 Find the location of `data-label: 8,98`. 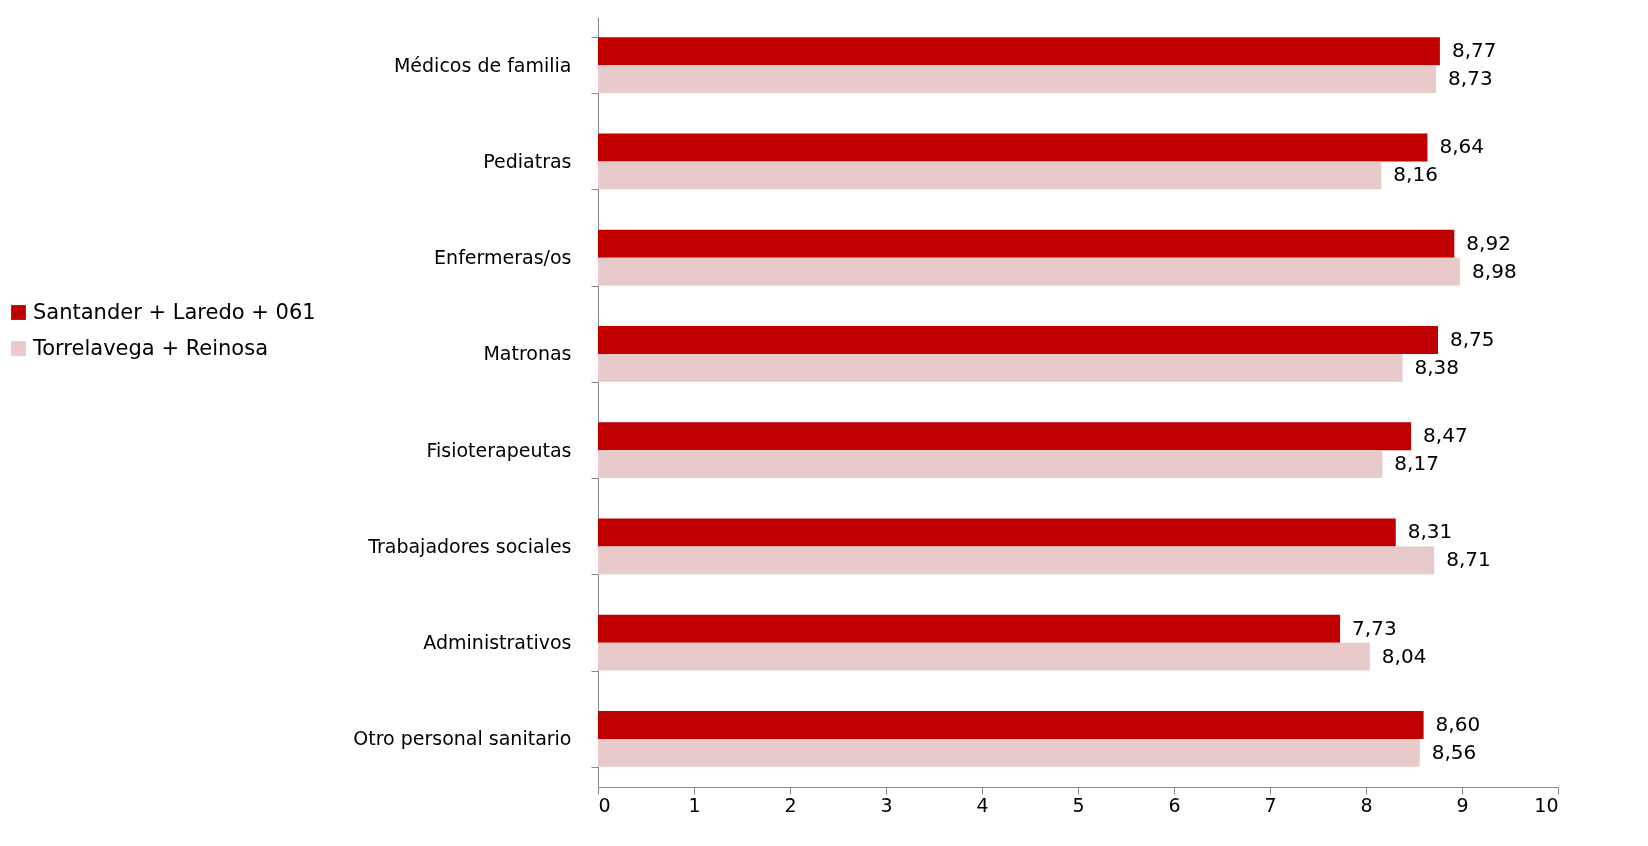

data-label: 8,98 is located at coordinates (1494, 270).